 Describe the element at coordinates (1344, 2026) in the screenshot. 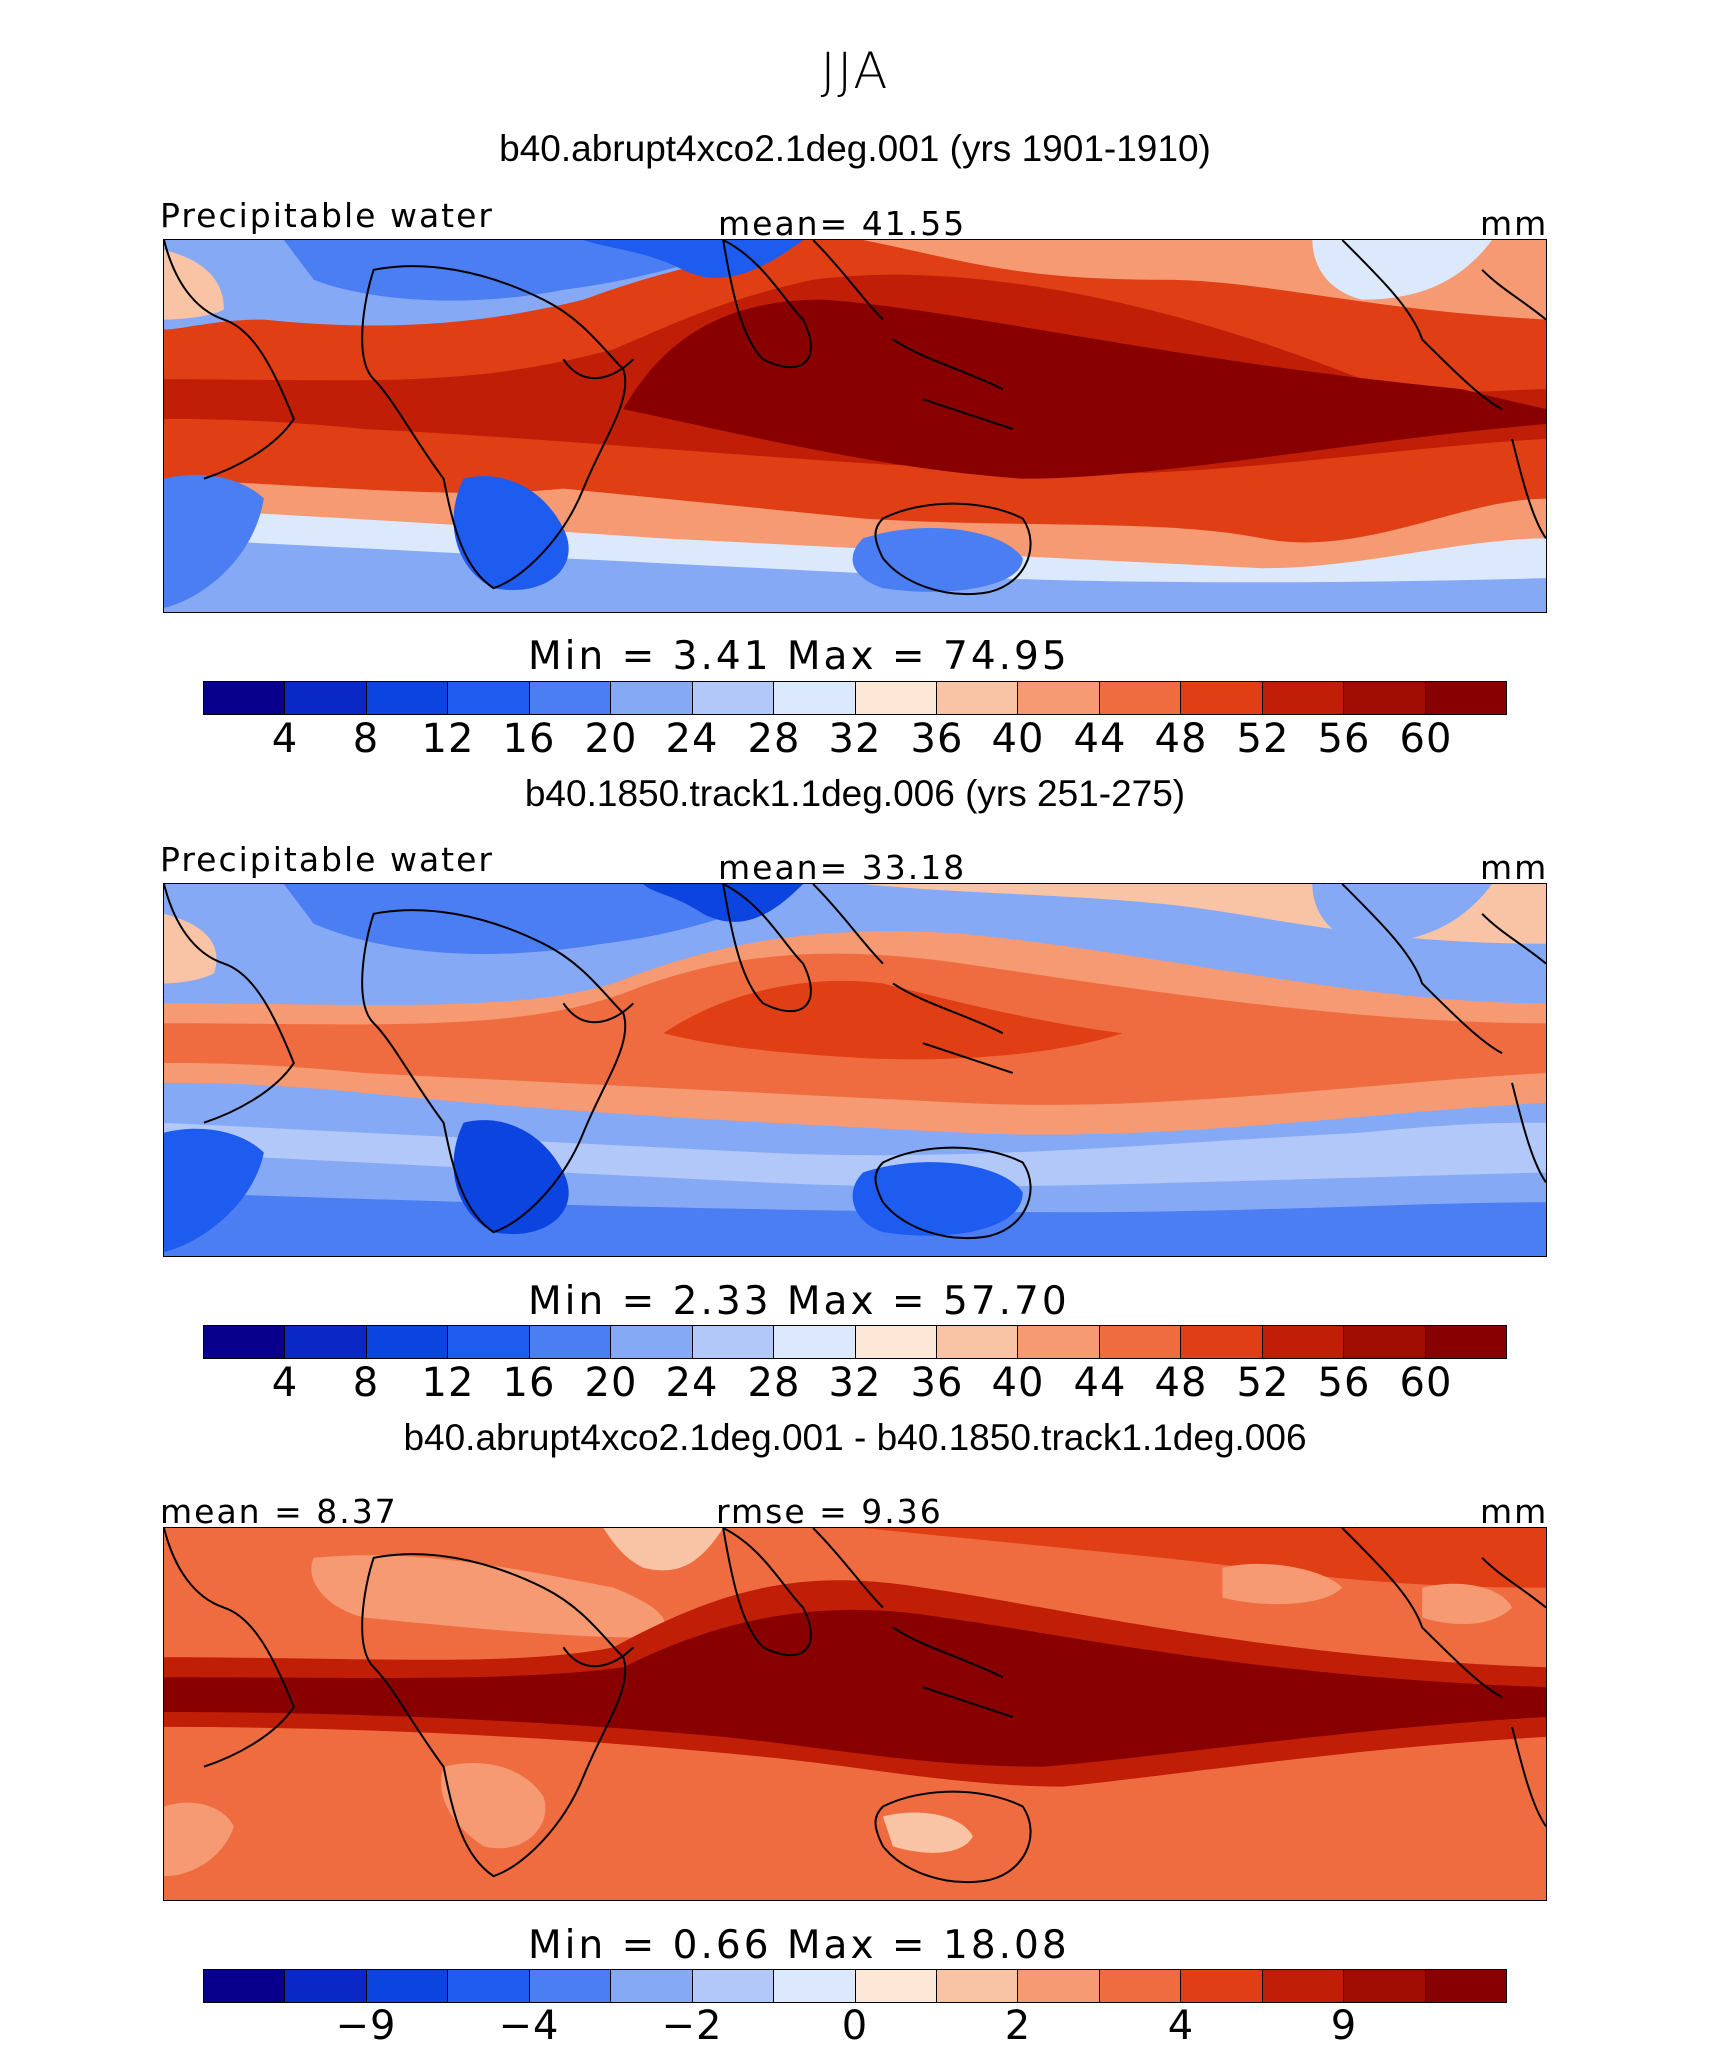

I see `colorbar-tick-label: 9` at that location.